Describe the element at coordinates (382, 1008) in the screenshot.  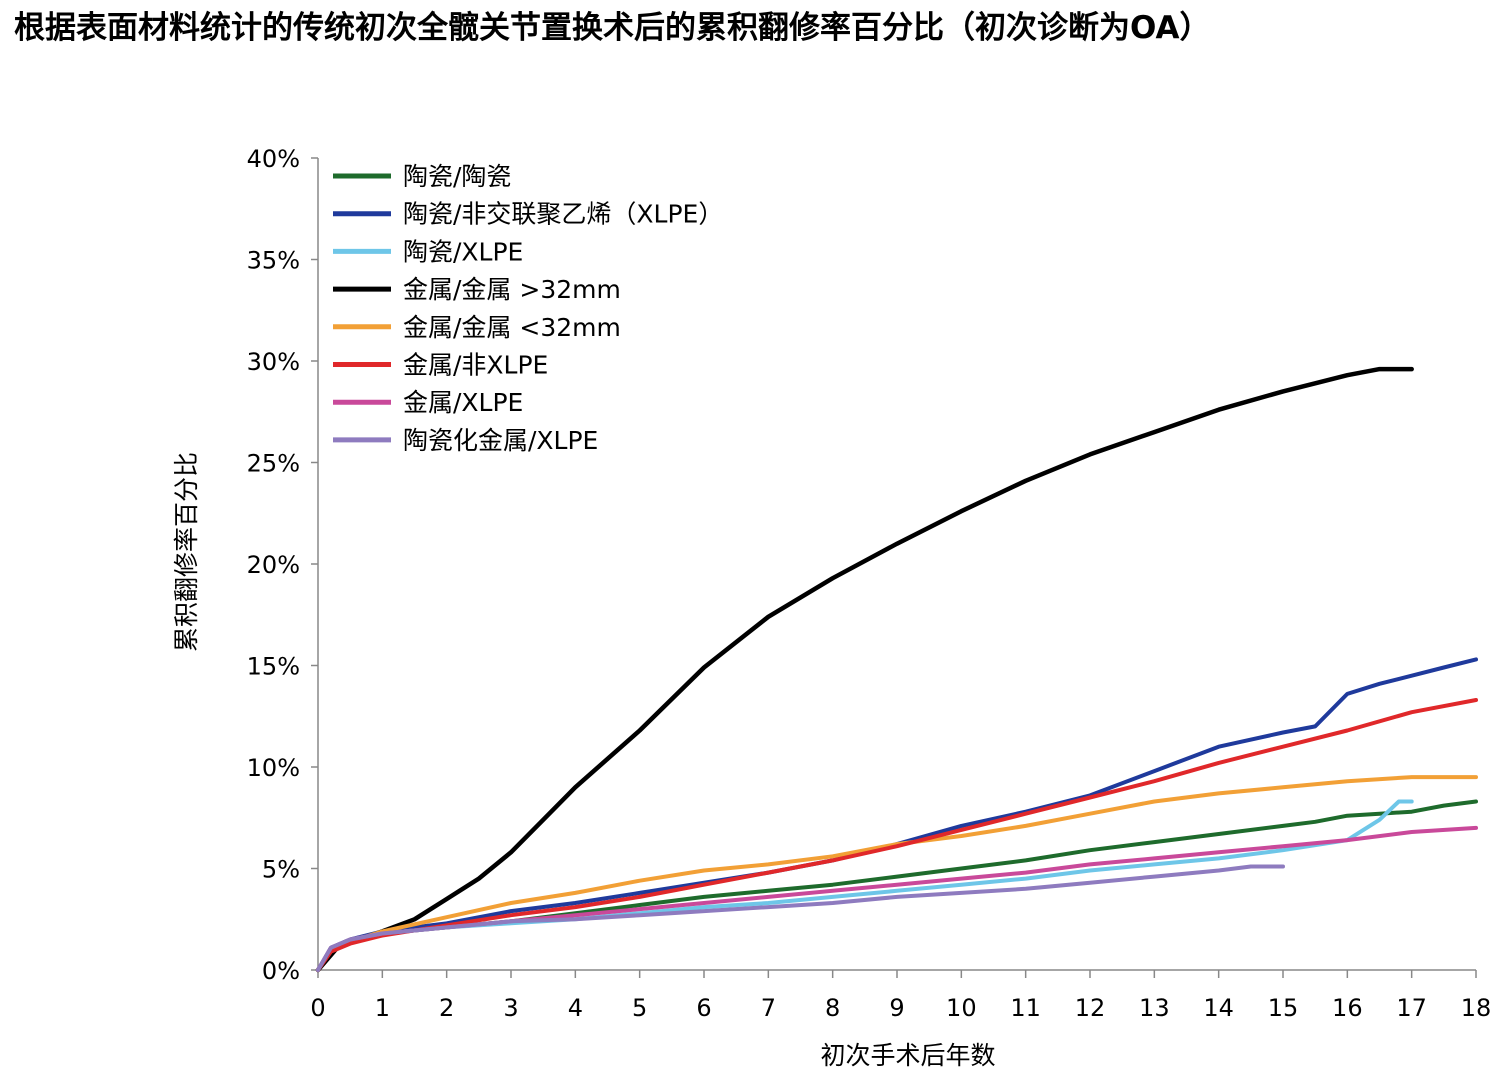
I see `x-tick-label: 1` at that location.